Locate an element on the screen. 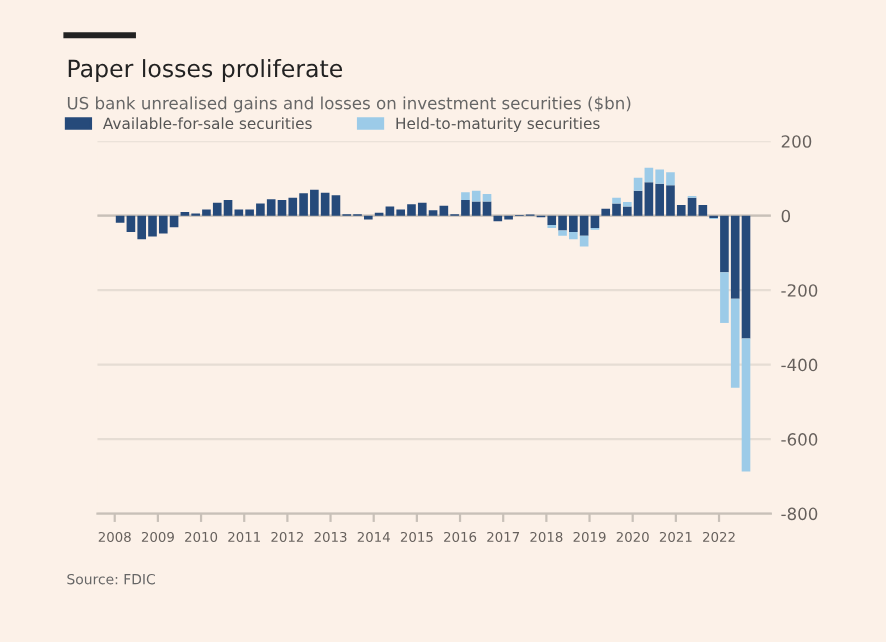 The image size is (886, 642). y-tick-label: -800 is located at coordinates (799, 514).